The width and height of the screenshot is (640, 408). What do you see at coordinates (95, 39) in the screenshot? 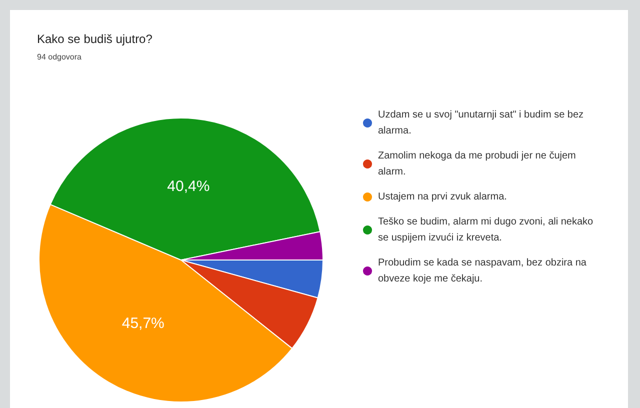
I see `chart-title: Kako se budiš ujutro?` at bounding box center [95, 39].